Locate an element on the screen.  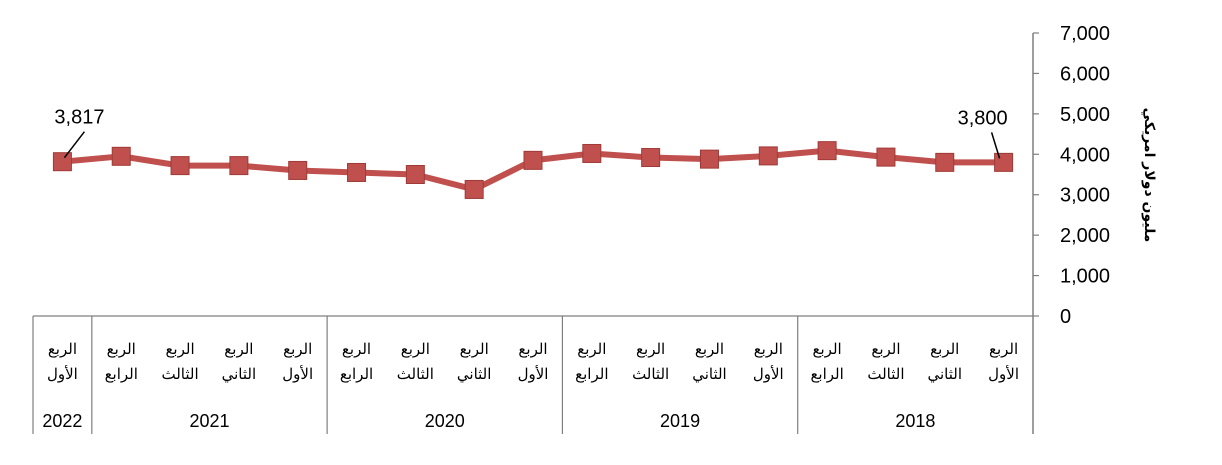
y-axis: 7,000 6,000 5,000 4,000 3,000 2,000 1,000 0 is located at coordinates (1071, 228).